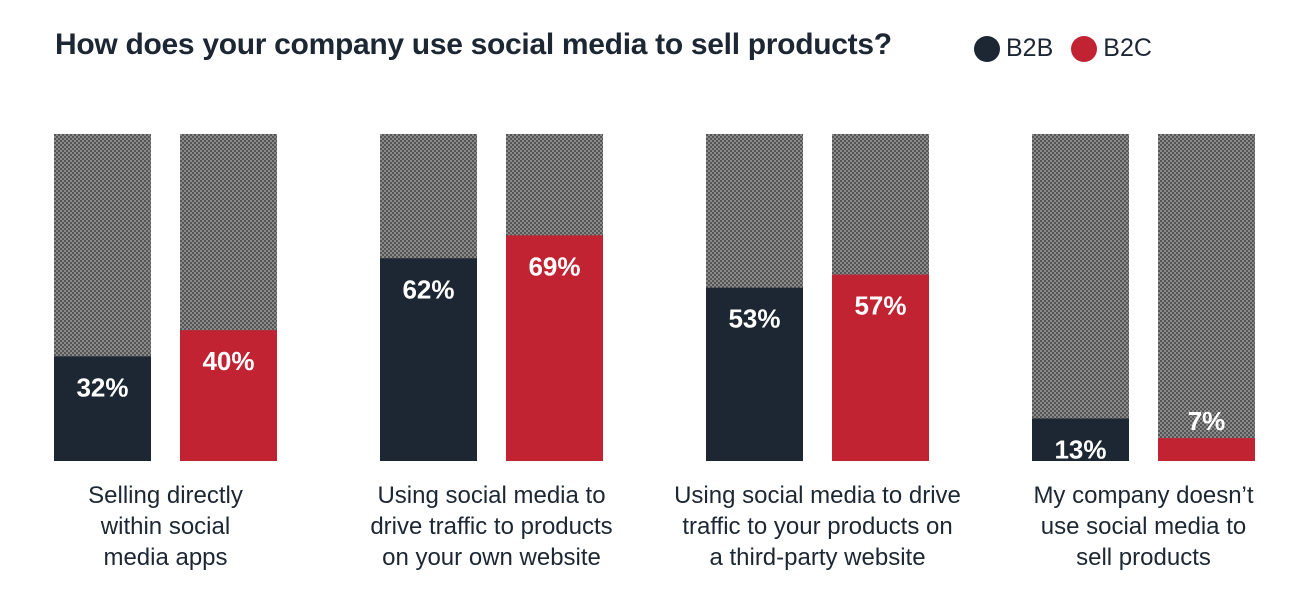  I want to click on category-label: Selling directly within social media apps, so click(166, 526).